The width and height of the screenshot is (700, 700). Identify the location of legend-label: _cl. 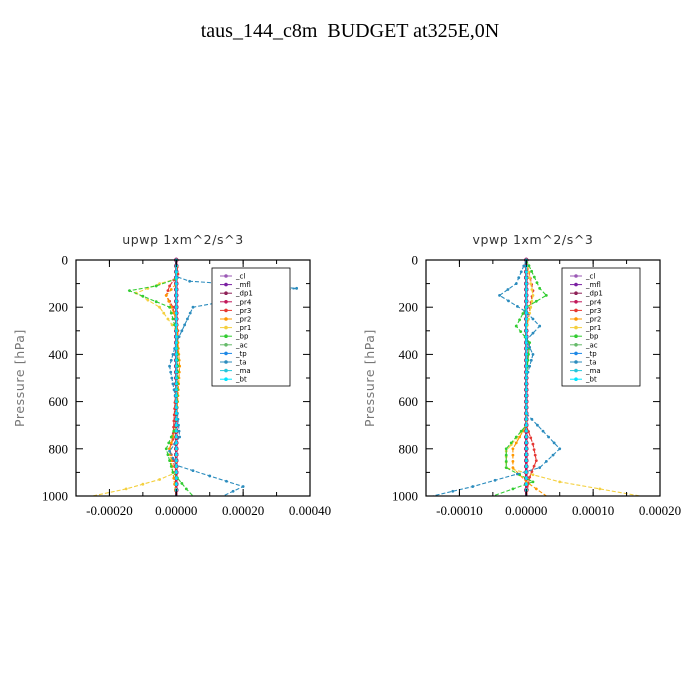
(240, 277).